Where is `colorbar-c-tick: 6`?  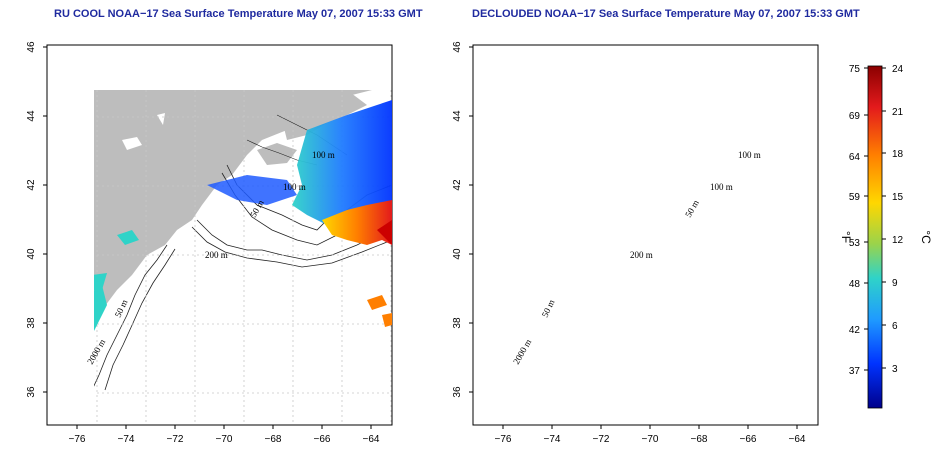 colorbar-c-tick: 6 is located at coordinates (895, 326).